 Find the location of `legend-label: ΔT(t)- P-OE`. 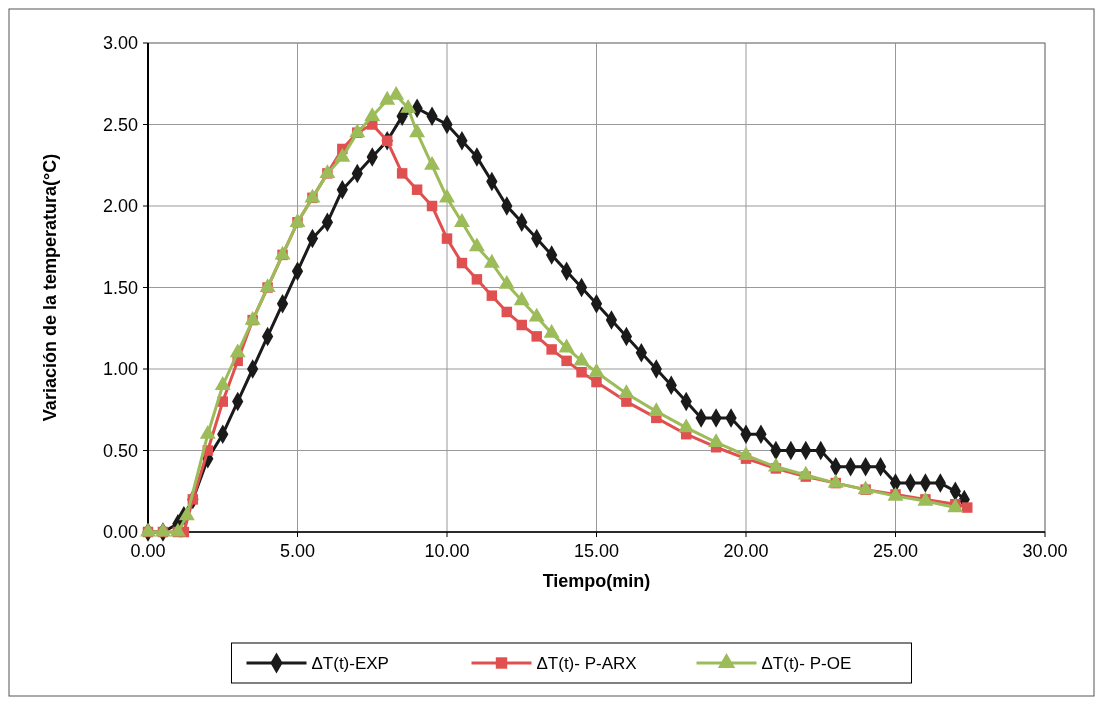

legend-label: ΔT(t)- P-OE is located at coordinates (806, 663).